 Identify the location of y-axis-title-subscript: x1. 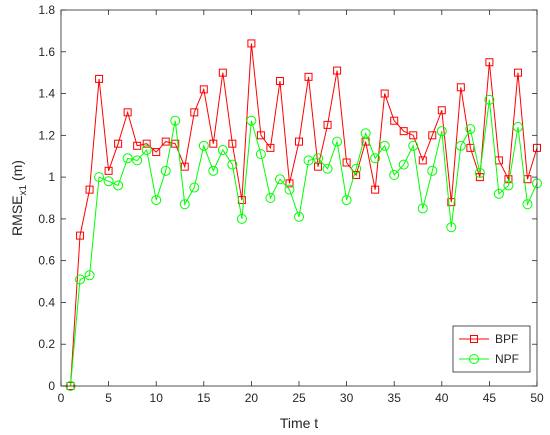
(23, 190).